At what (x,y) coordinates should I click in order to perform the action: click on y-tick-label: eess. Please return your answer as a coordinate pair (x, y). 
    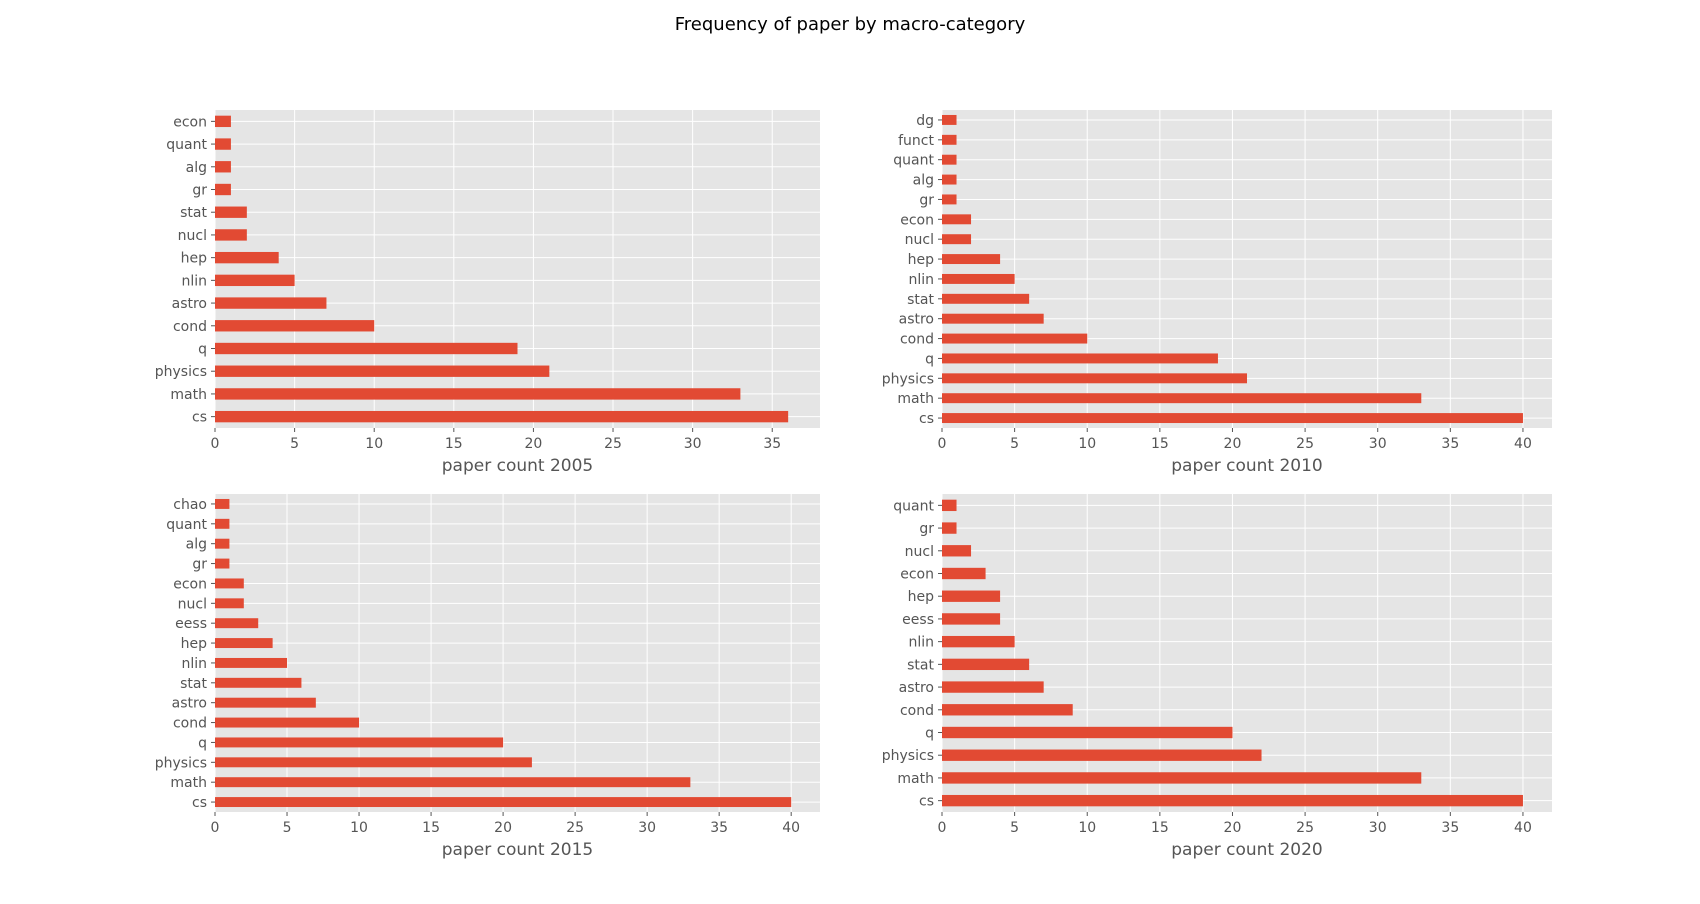
    Looking at the image, I should click on (191, 624).